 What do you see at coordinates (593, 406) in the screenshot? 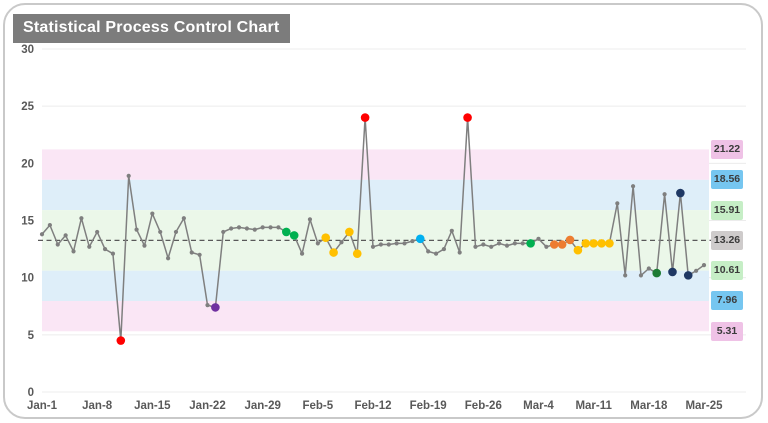
I see `x-axis-tick-label: Mar-11` at bounding box center [593, 406].